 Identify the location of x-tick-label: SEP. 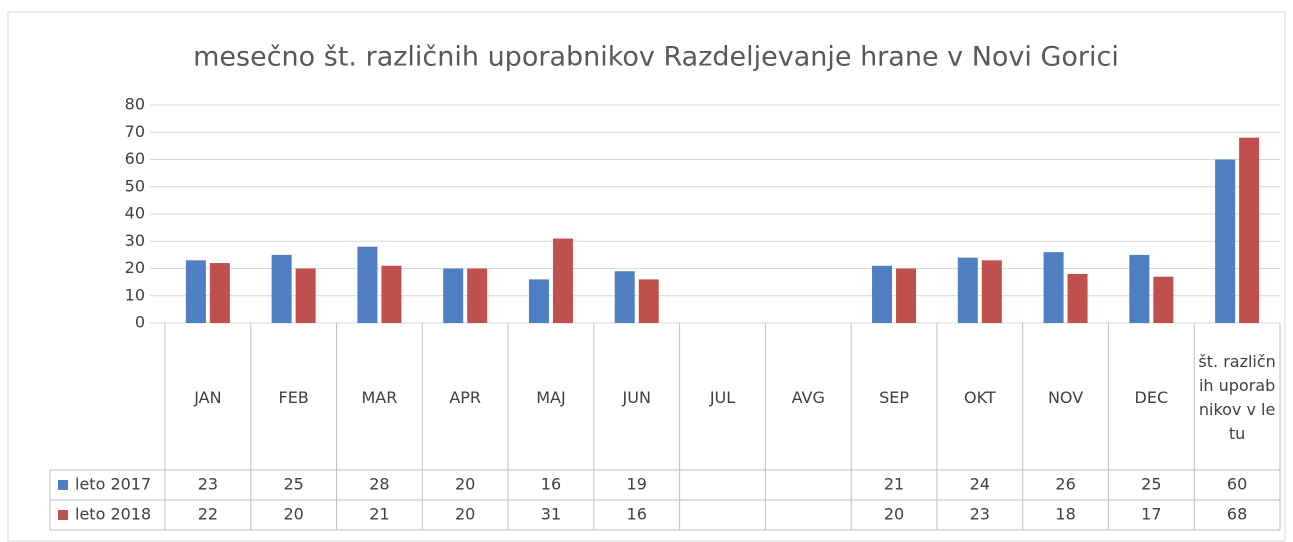
(894, 397).